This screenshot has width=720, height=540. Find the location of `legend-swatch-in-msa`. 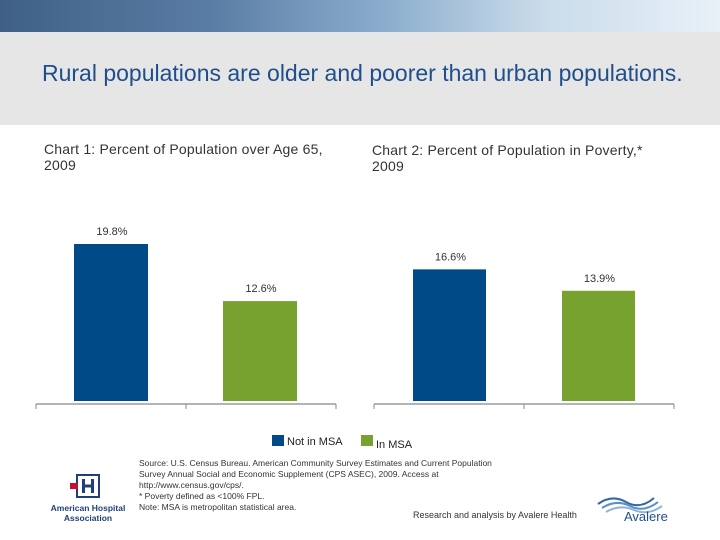

legend-swatch-in-msa is located at coordinates (367, 440).